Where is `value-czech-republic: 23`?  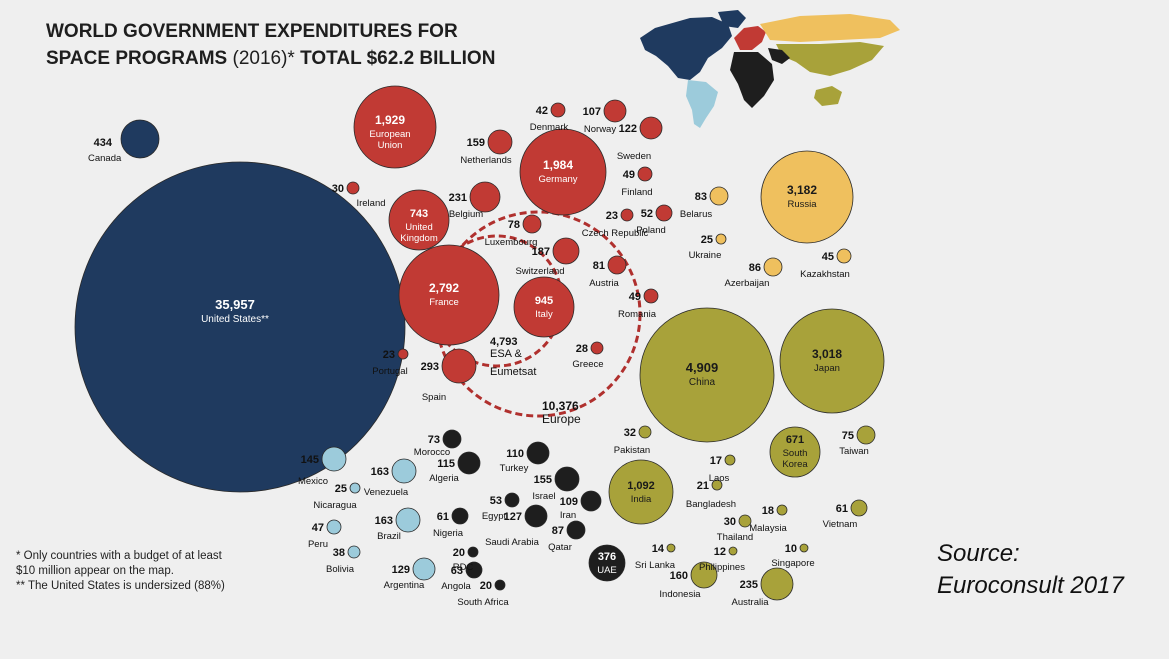 value-czech-republic: 23 is located at coordinates (612, 216).